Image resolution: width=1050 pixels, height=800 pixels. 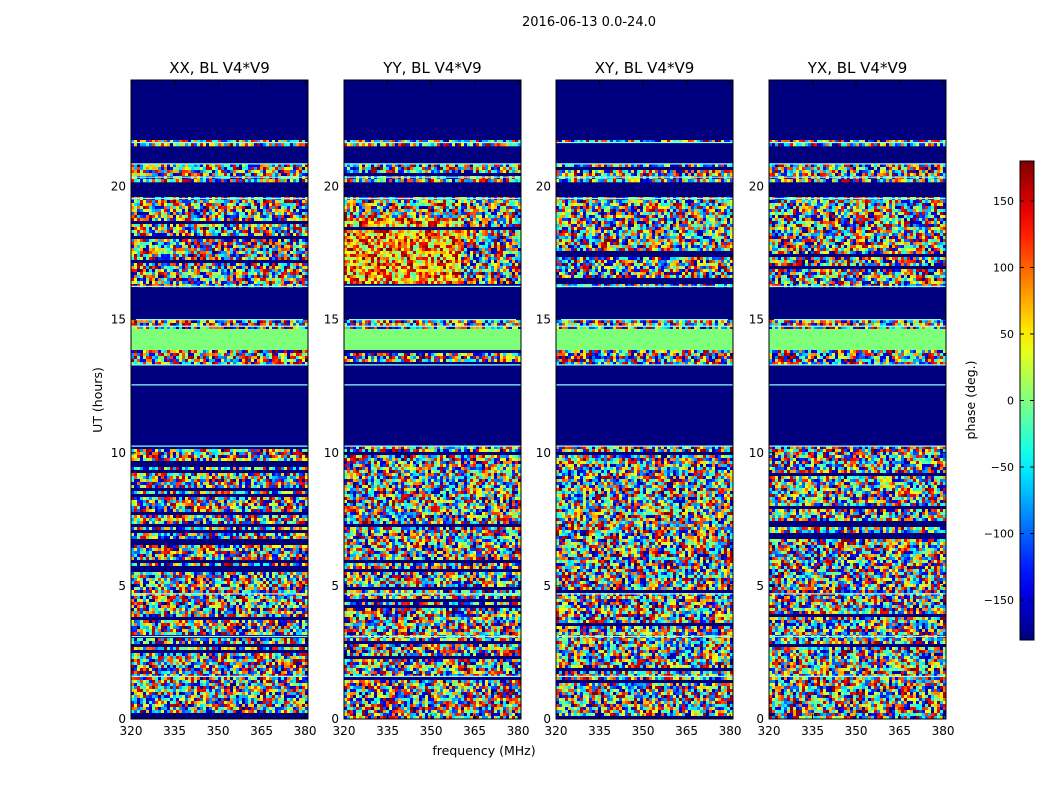 What do you see at coordinates (219, 68) in the screenshot?
I see `panel-title: XX, BL V4*V9` at bounding box center [219, 68].